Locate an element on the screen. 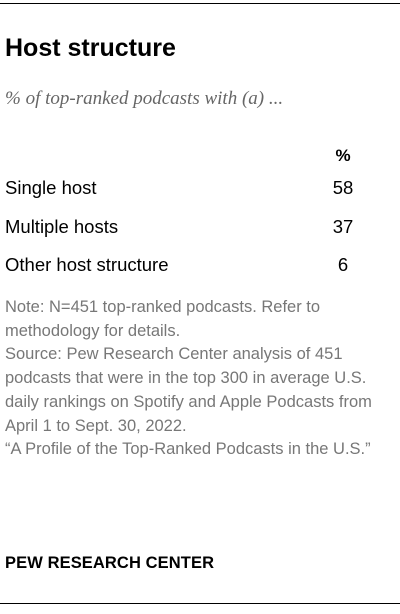 The width and height of the screenshot is (400, 614). row-label-single-host: Single host is located at coordinates (51, 187).